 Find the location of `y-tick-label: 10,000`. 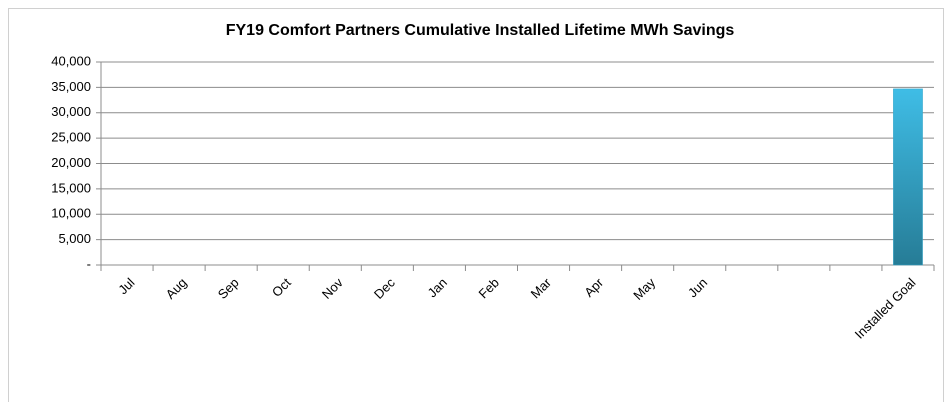

y-tick-label: 10,000 is located at coordinates (71, 213).